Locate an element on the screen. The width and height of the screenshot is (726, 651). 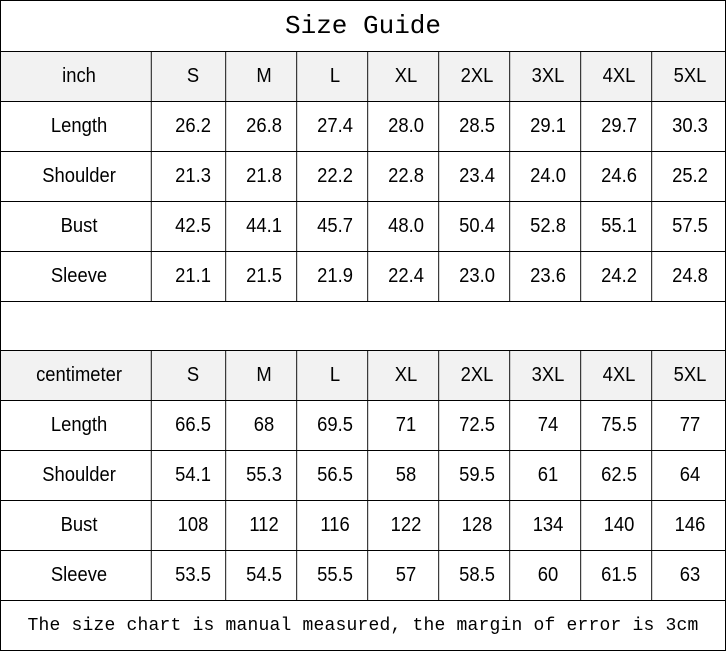
measurement-cell: 60 is located at coordinates (549, 575).